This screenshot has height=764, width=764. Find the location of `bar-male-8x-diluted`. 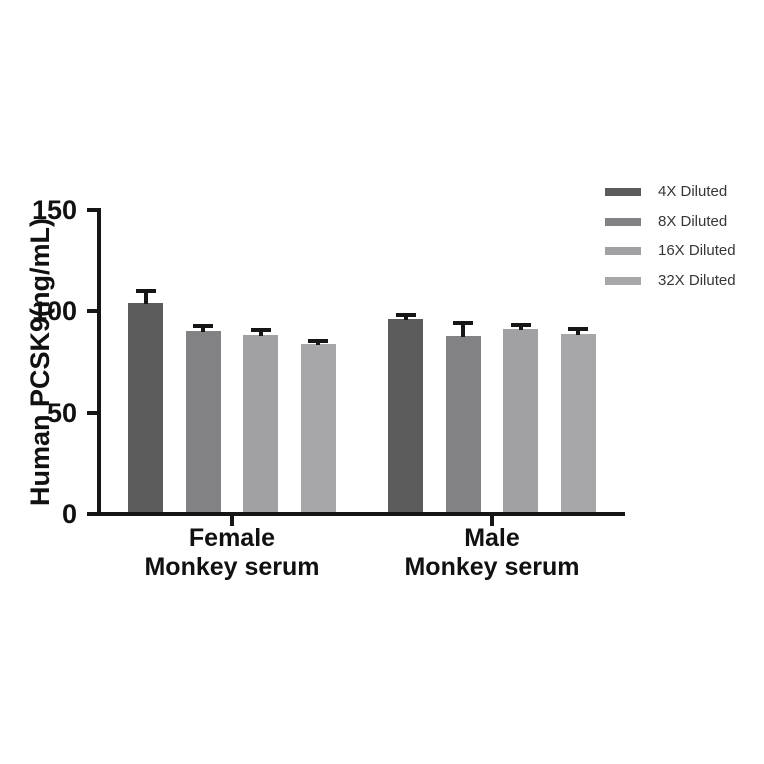

bar-male-8x-diluted is located at coordinates (463, 424).